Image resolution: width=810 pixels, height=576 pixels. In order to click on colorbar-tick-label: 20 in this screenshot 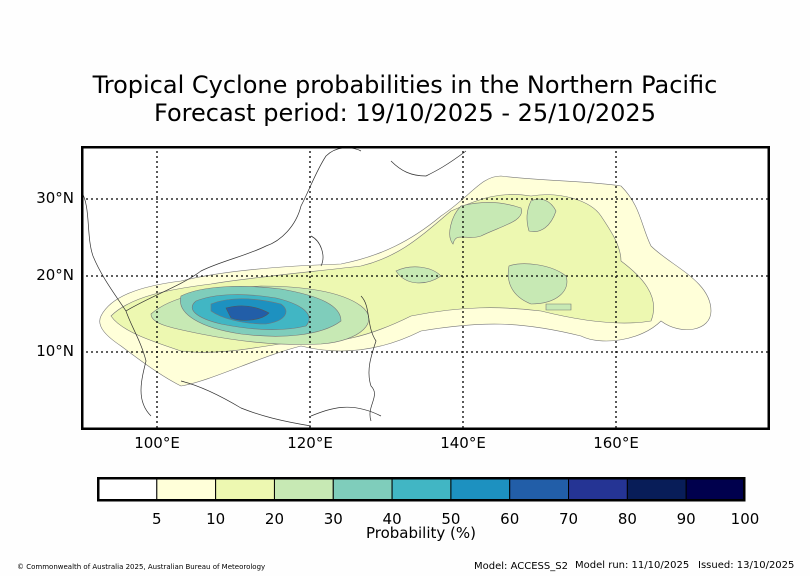, I will do `click(274, 519)`.